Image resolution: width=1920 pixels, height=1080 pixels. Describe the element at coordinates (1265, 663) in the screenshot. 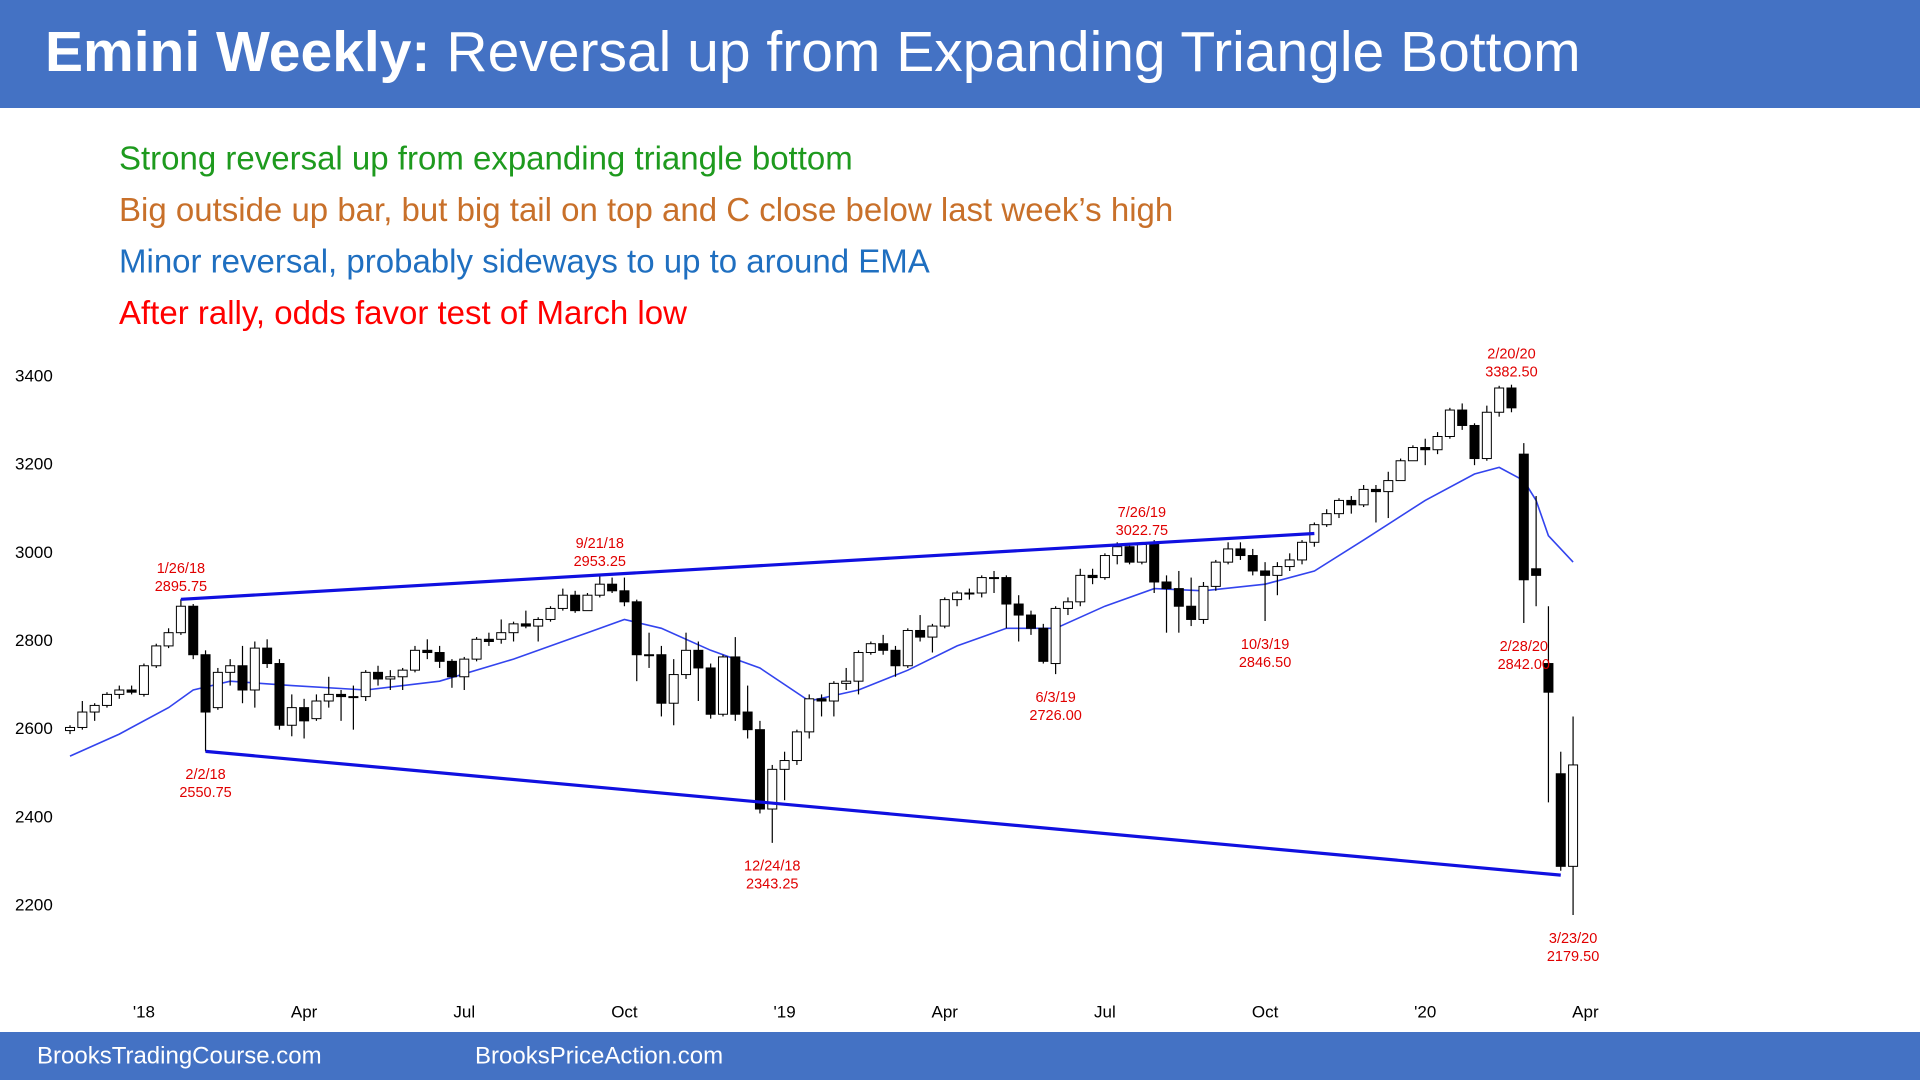

I see `annotation-value: 2846.50` at that location.